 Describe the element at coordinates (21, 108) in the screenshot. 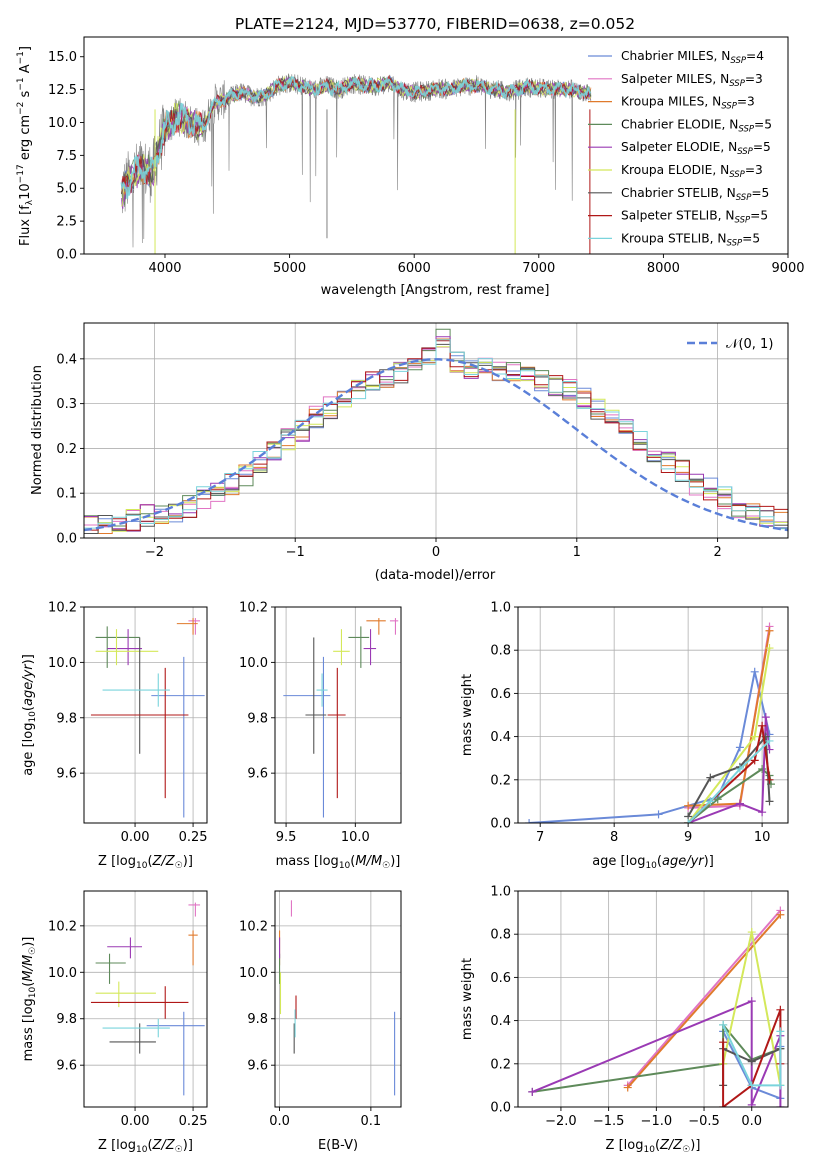

I see `label-part: −2` at that location.